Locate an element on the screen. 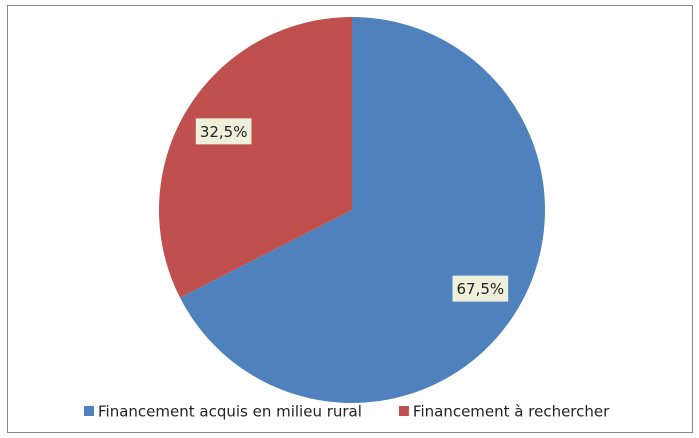 The height and width of the screenshot is (438, 699). legend-label: Financement acquis en milieu rural is located at coordinates (230, 412).